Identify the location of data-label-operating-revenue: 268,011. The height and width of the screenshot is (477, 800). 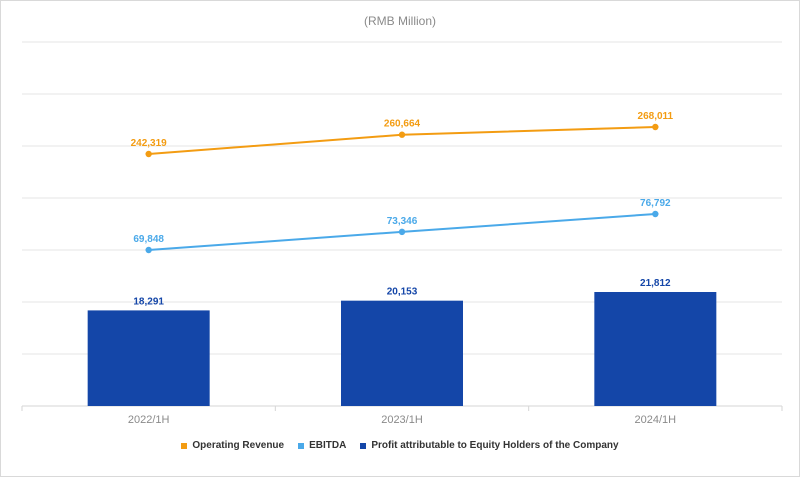
(656, 116).